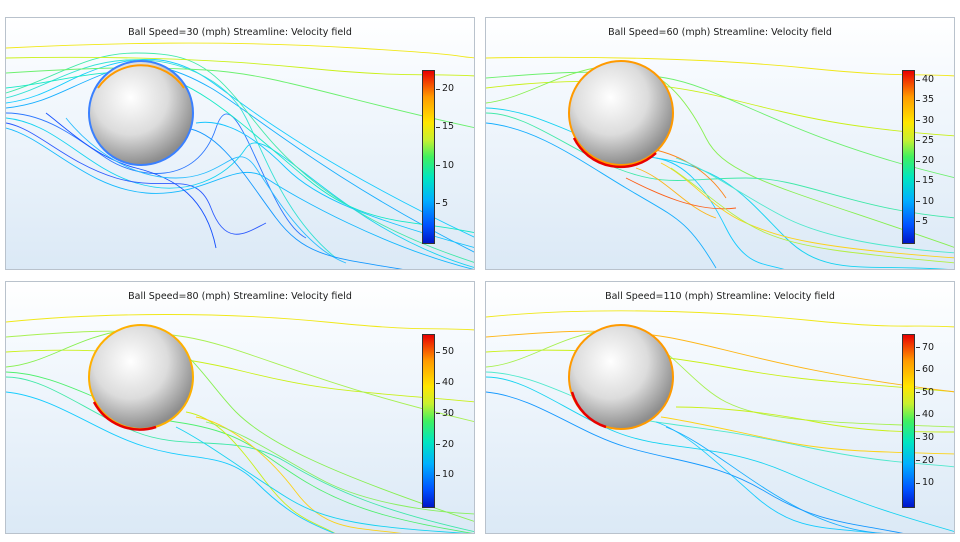 This screenshot has height=542, width=960. What do you see at coordinates (925, 370) in the screenshot?
I see `colorbar-tick-label: 60` at bounding box center [925, 370].